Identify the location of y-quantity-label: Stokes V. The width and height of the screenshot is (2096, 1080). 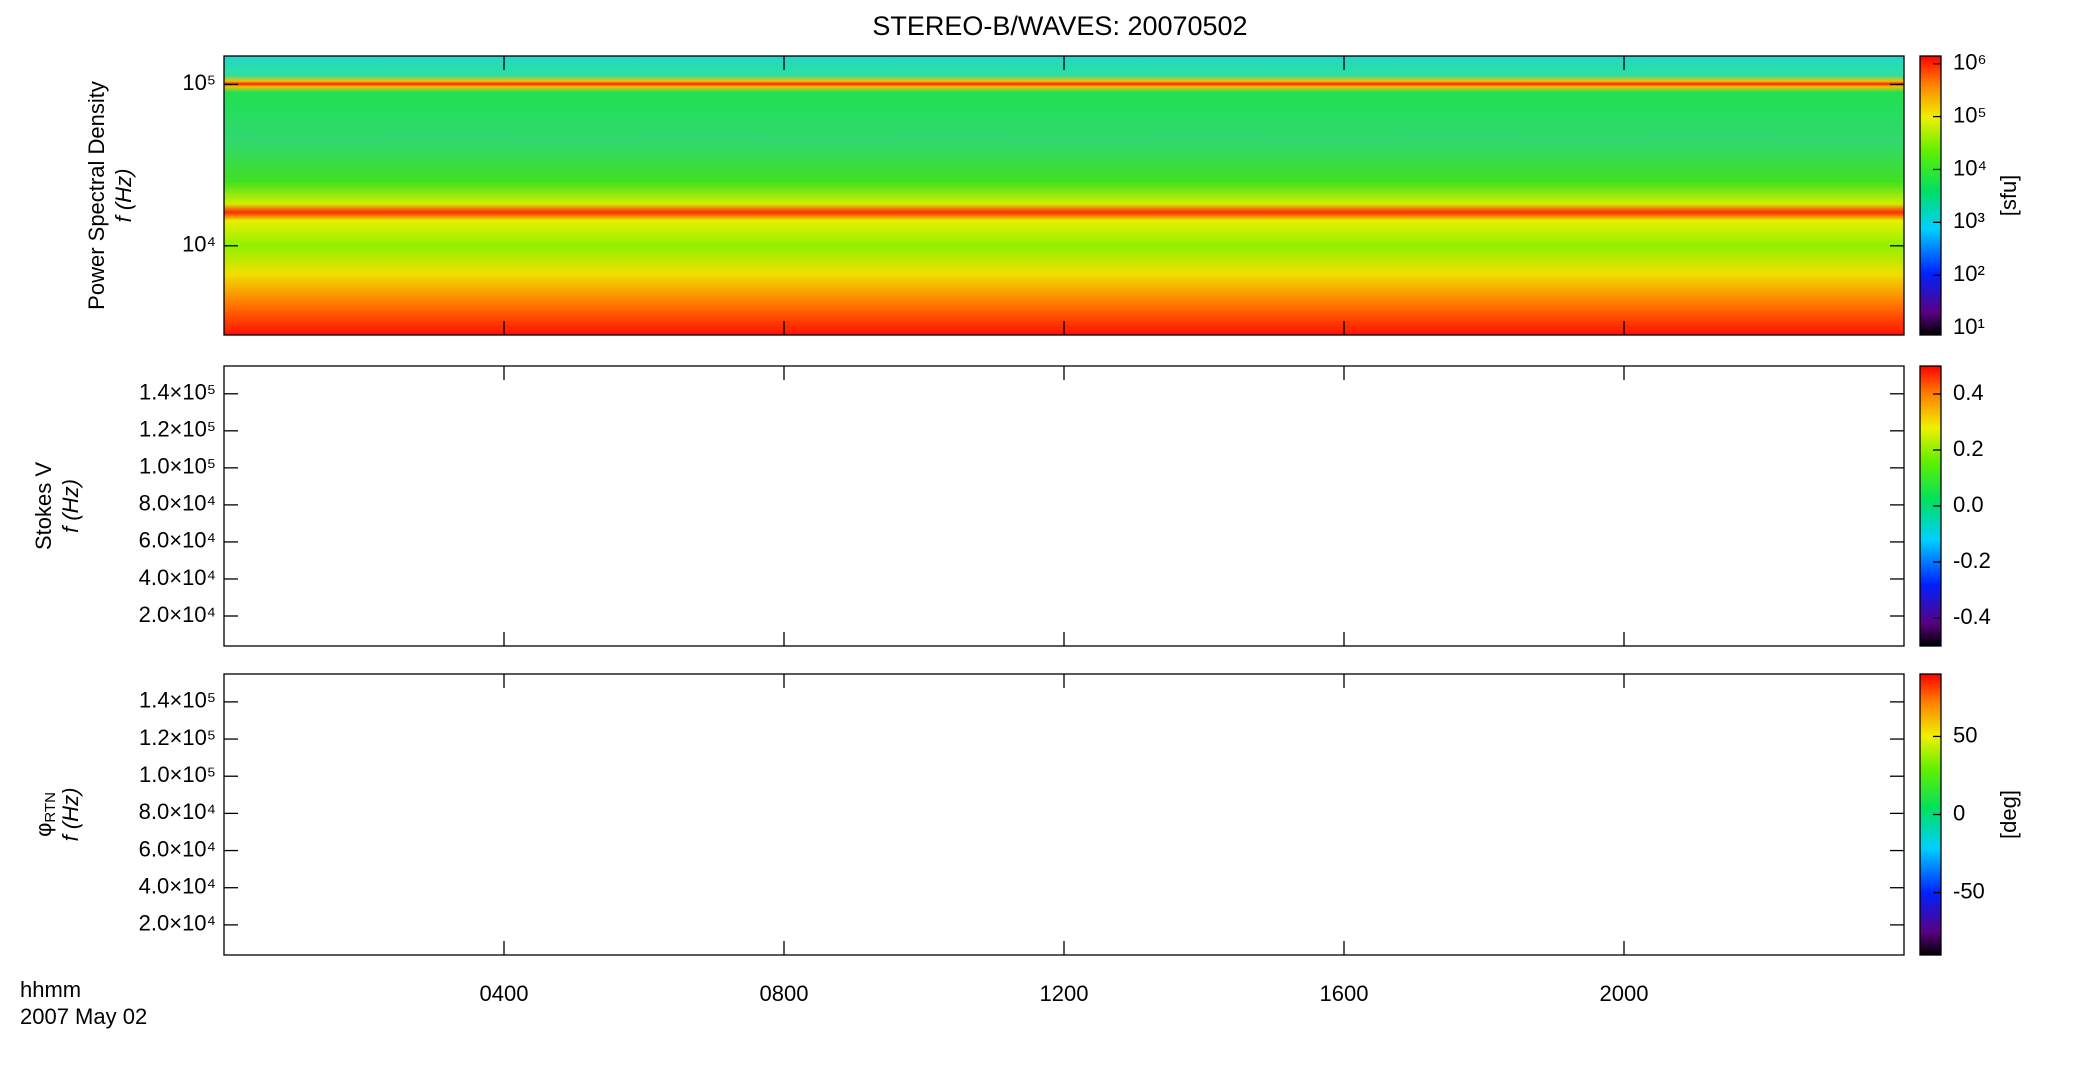
(43, 506).